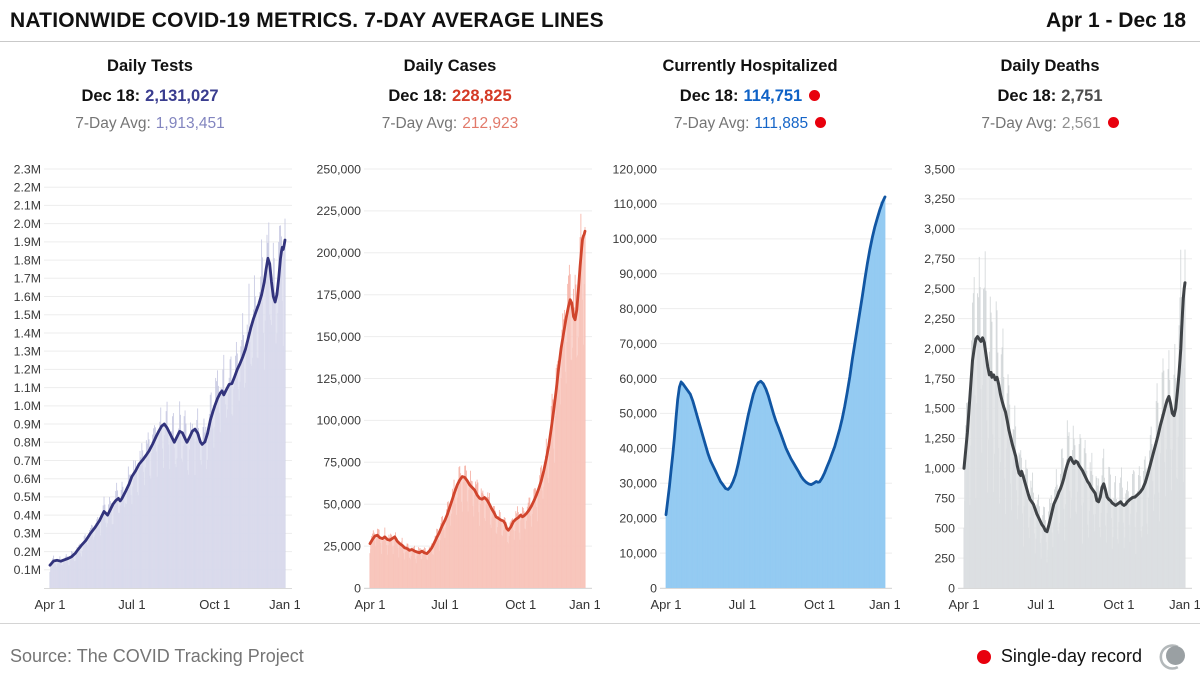  I want to click on svg-text: 2.1M, so click(27, 206).